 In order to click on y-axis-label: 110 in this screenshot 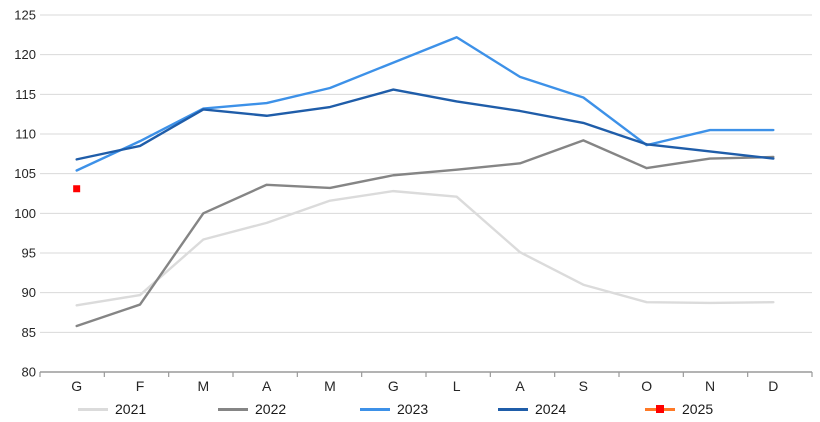, I will do `click(25, 134)`.